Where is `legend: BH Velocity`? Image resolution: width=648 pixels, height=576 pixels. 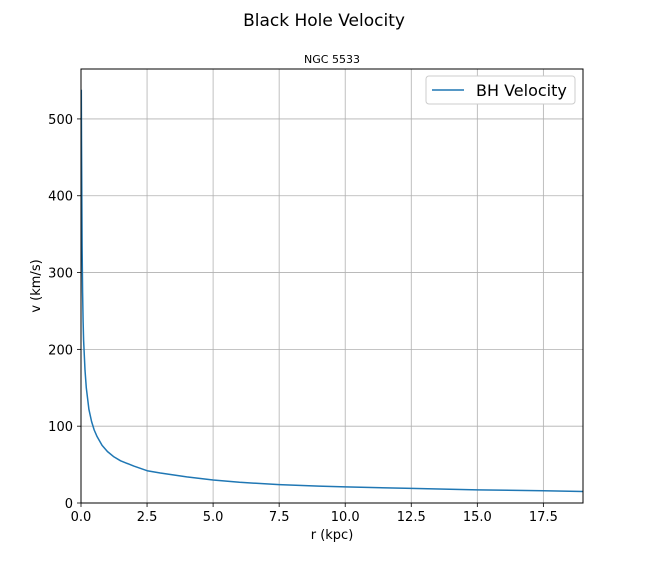
legend: BH Velocity is located at coordinates (500, 90).